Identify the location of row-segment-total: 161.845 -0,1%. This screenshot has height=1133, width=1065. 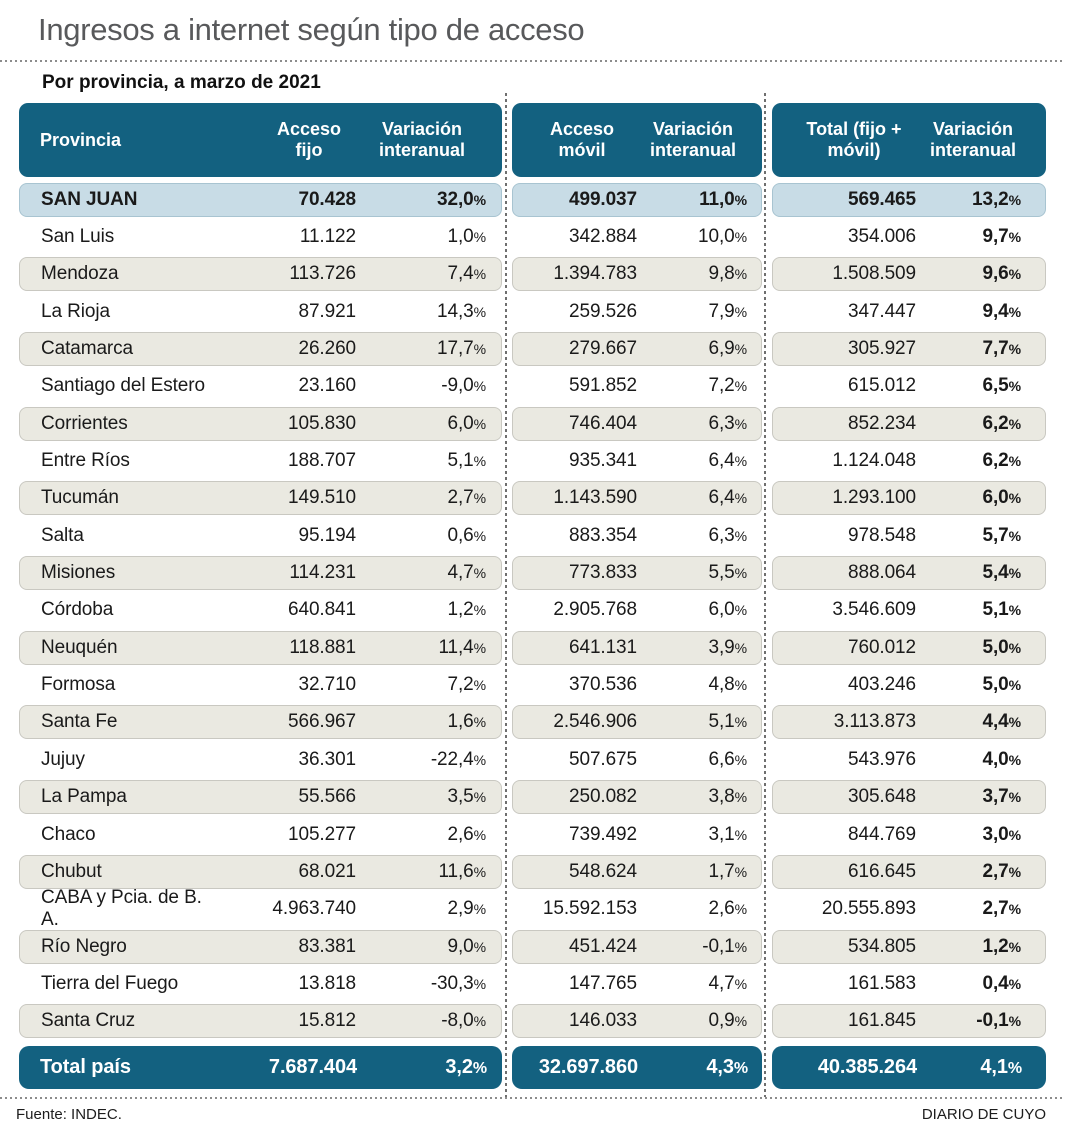
(909, 1021).